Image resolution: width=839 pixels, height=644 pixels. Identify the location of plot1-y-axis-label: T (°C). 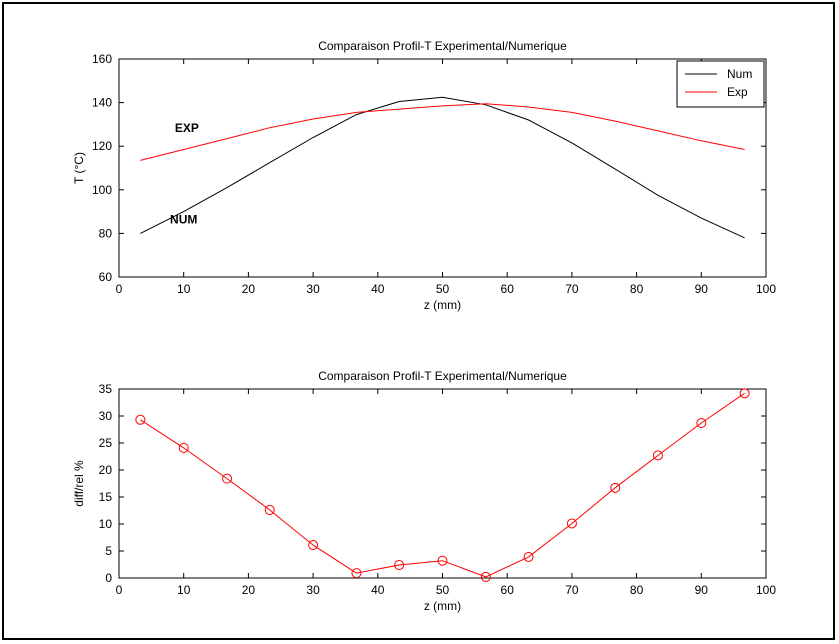
(79, 168).